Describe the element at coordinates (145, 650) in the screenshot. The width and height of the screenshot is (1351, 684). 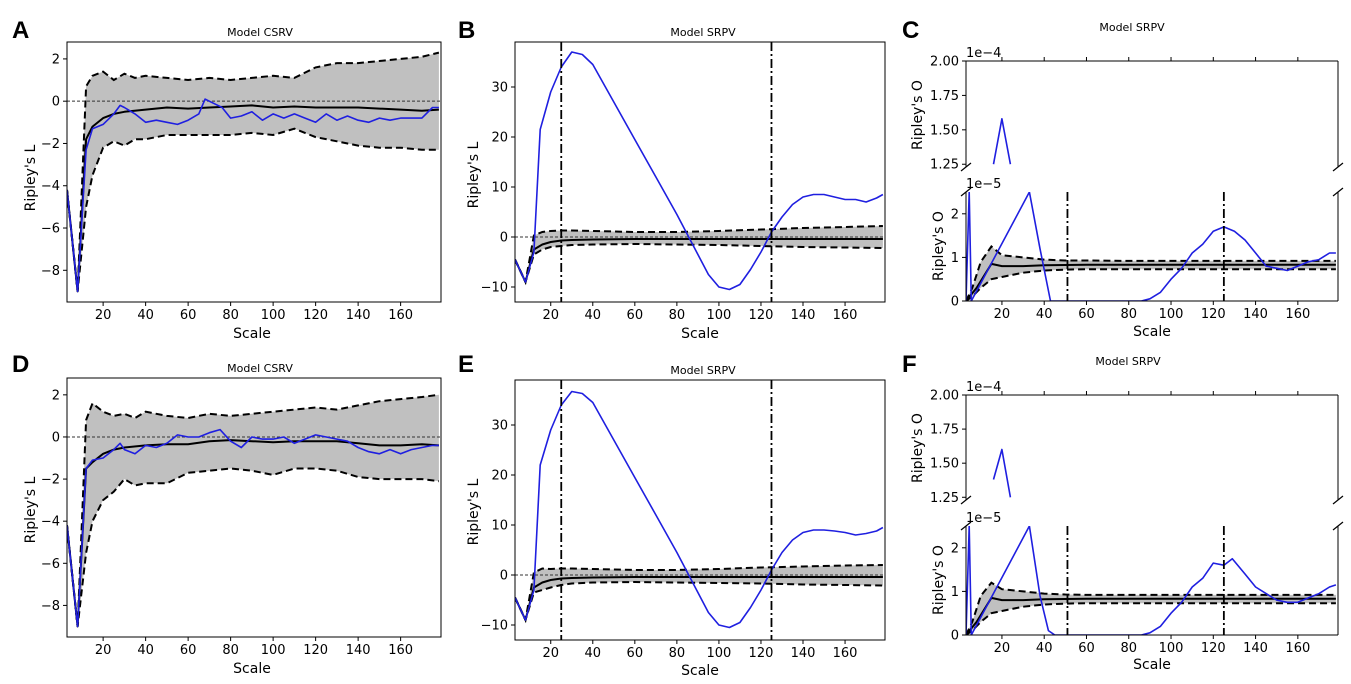
I see `d-x-tick-label: 40` at that location.